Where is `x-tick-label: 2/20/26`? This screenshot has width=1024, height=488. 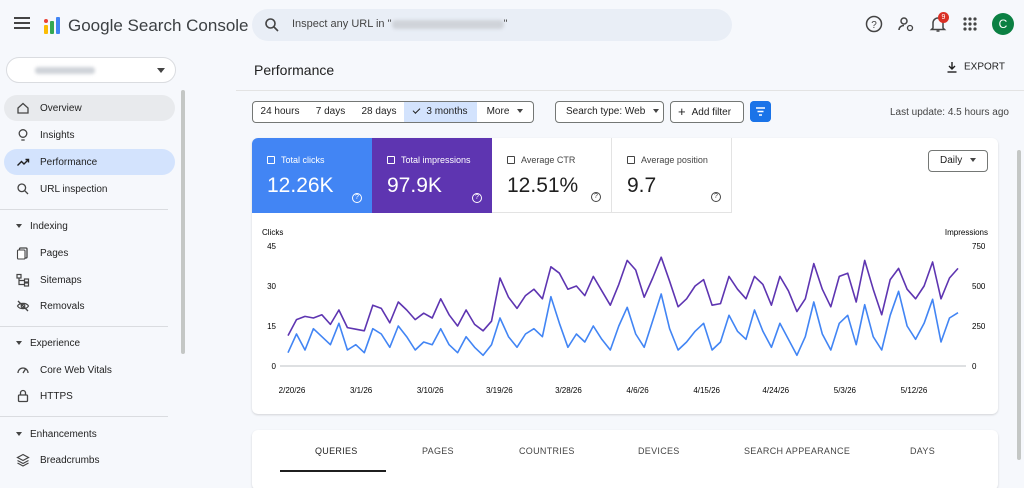 x-tick-label: 2/20/26 is located at coordinates (292, 390).